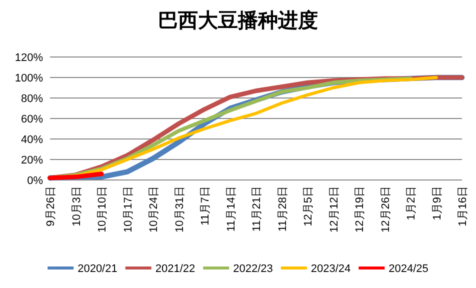 The height and width of the screenshot is (288, 476). I want to click on x-tick-label: 10月24日, so click(154, 209).